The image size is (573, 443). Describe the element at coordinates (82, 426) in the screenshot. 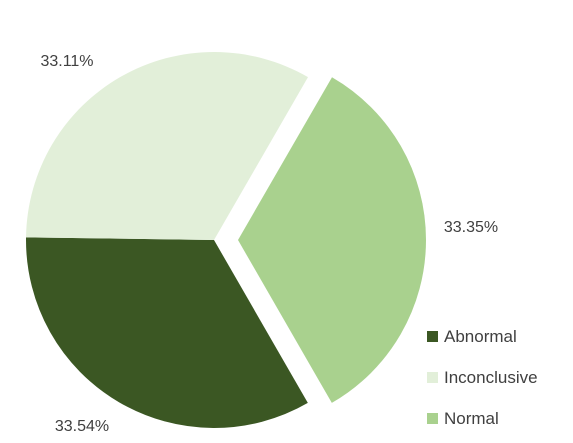

I see `data-label-abnormal: 33.54%` at that location.